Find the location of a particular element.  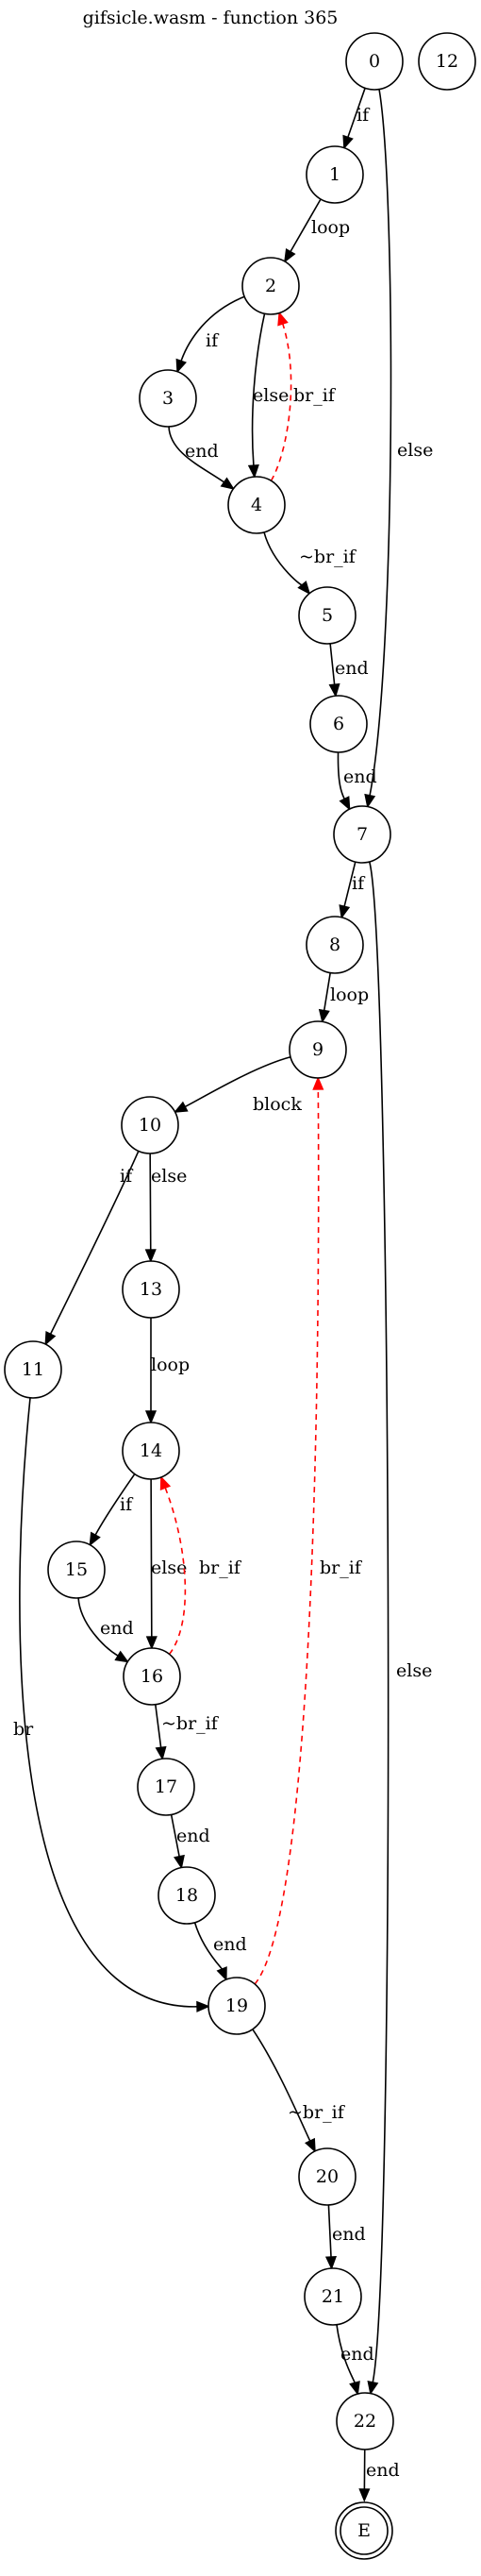

node-19: 19 is located at coordinates (236, 2006).